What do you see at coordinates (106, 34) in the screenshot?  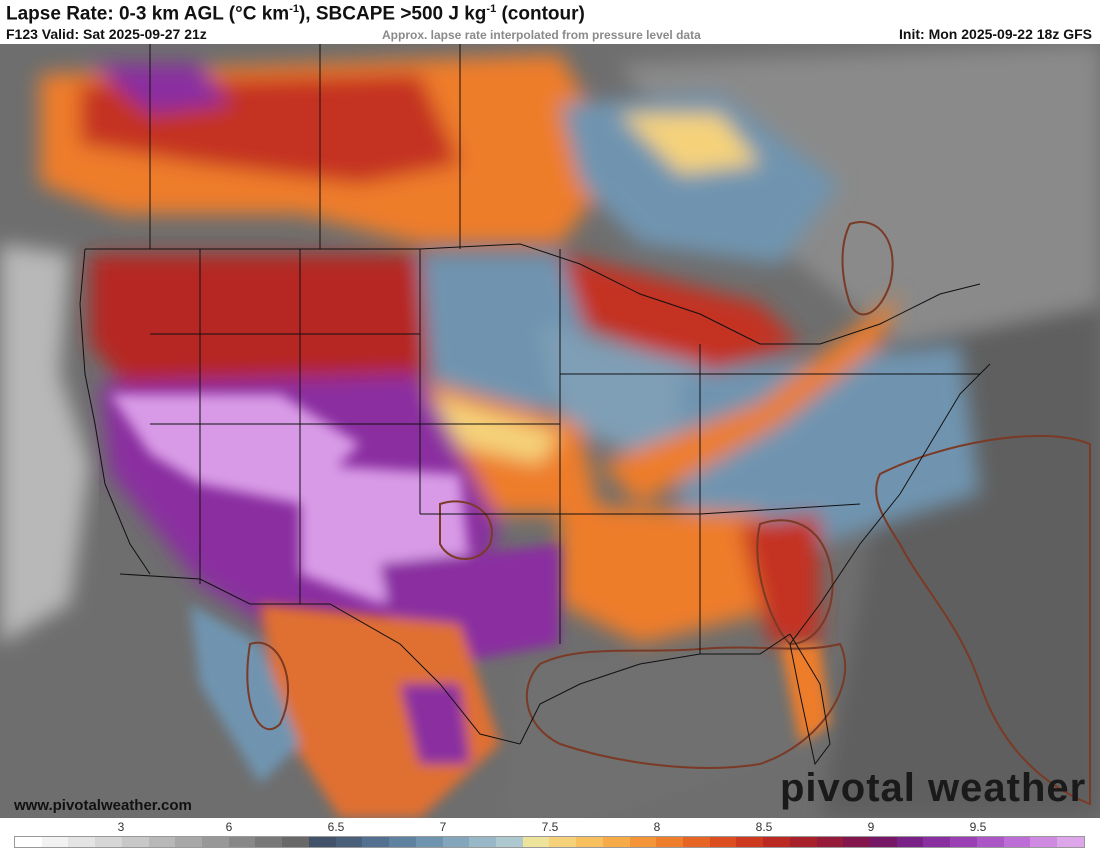 I see `valid-time: F123 Valid: Sat 2025-09-27 21z` at bounding box center [106, 34].